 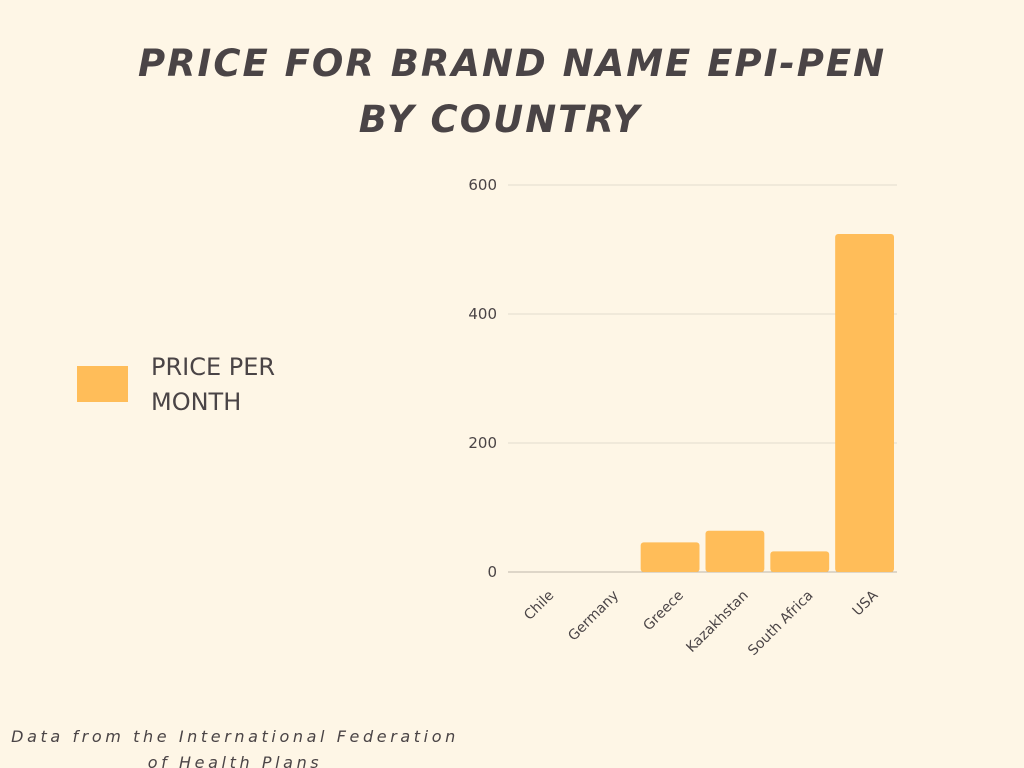 I want to click on x-tick-label: Germany, so click(x=593, y=616).